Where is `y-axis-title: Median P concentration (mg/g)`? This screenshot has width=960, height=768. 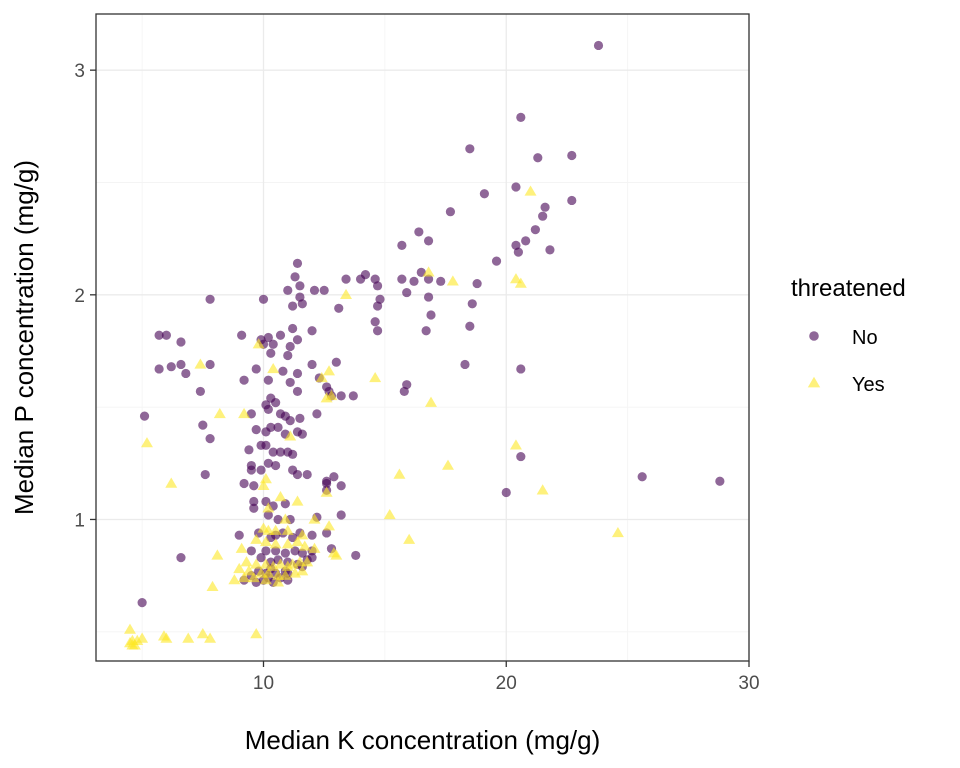 y-axis-title: Median P concentration (mg/g) is located at coordinates (24, 337).